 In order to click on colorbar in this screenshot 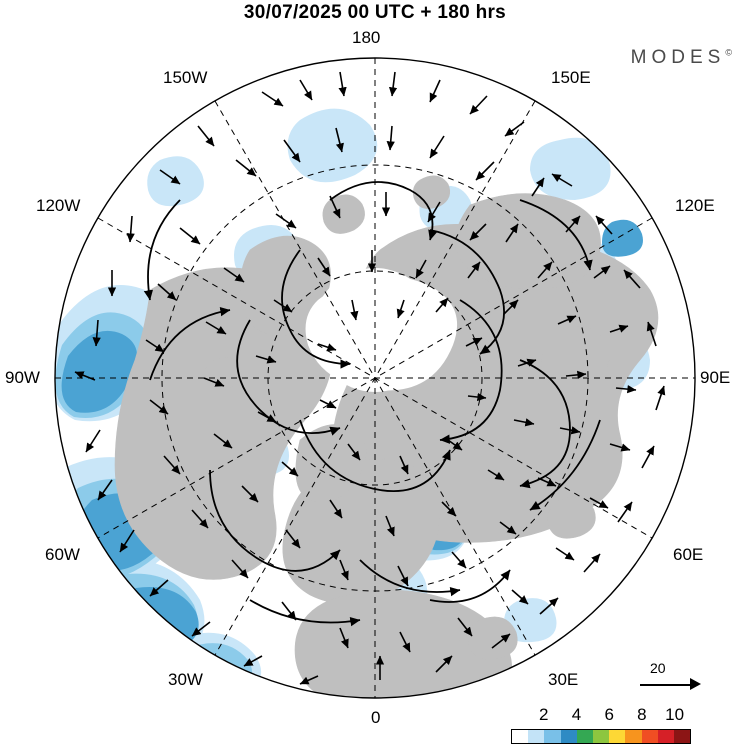, I will do `click(601, 736)`.